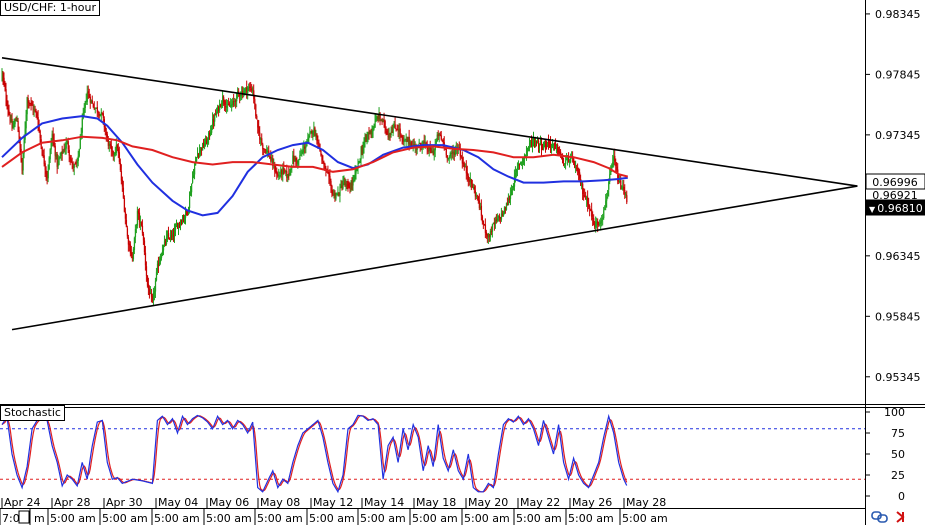 The width and height of the screenshot is (925, 525). I want to click on scroll-box, so click(24, 517).